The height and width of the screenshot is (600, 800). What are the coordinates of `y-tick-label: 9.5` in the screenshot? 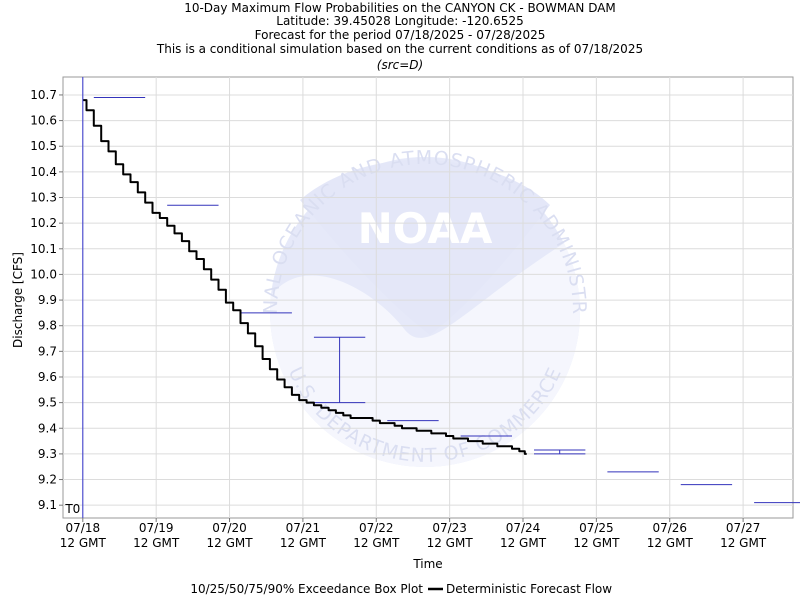 It's located at (47, 403).